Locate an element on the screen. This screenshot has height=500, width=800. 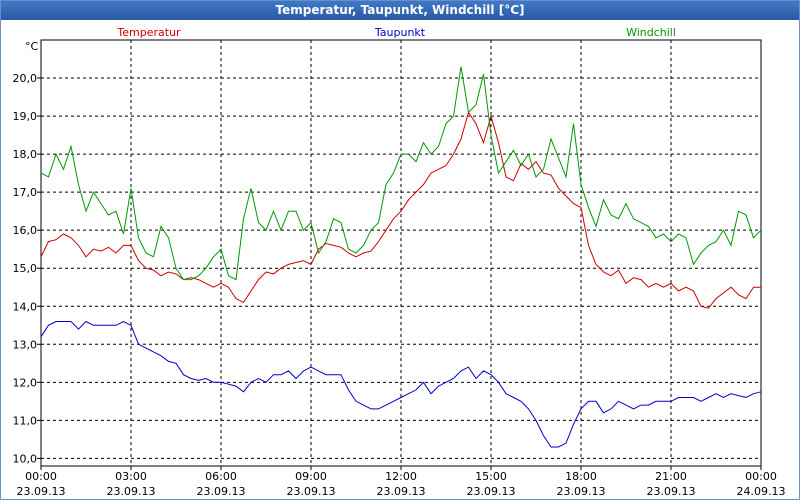
x-tick-label-time: 21:00 is located at coordinates (671, 476).